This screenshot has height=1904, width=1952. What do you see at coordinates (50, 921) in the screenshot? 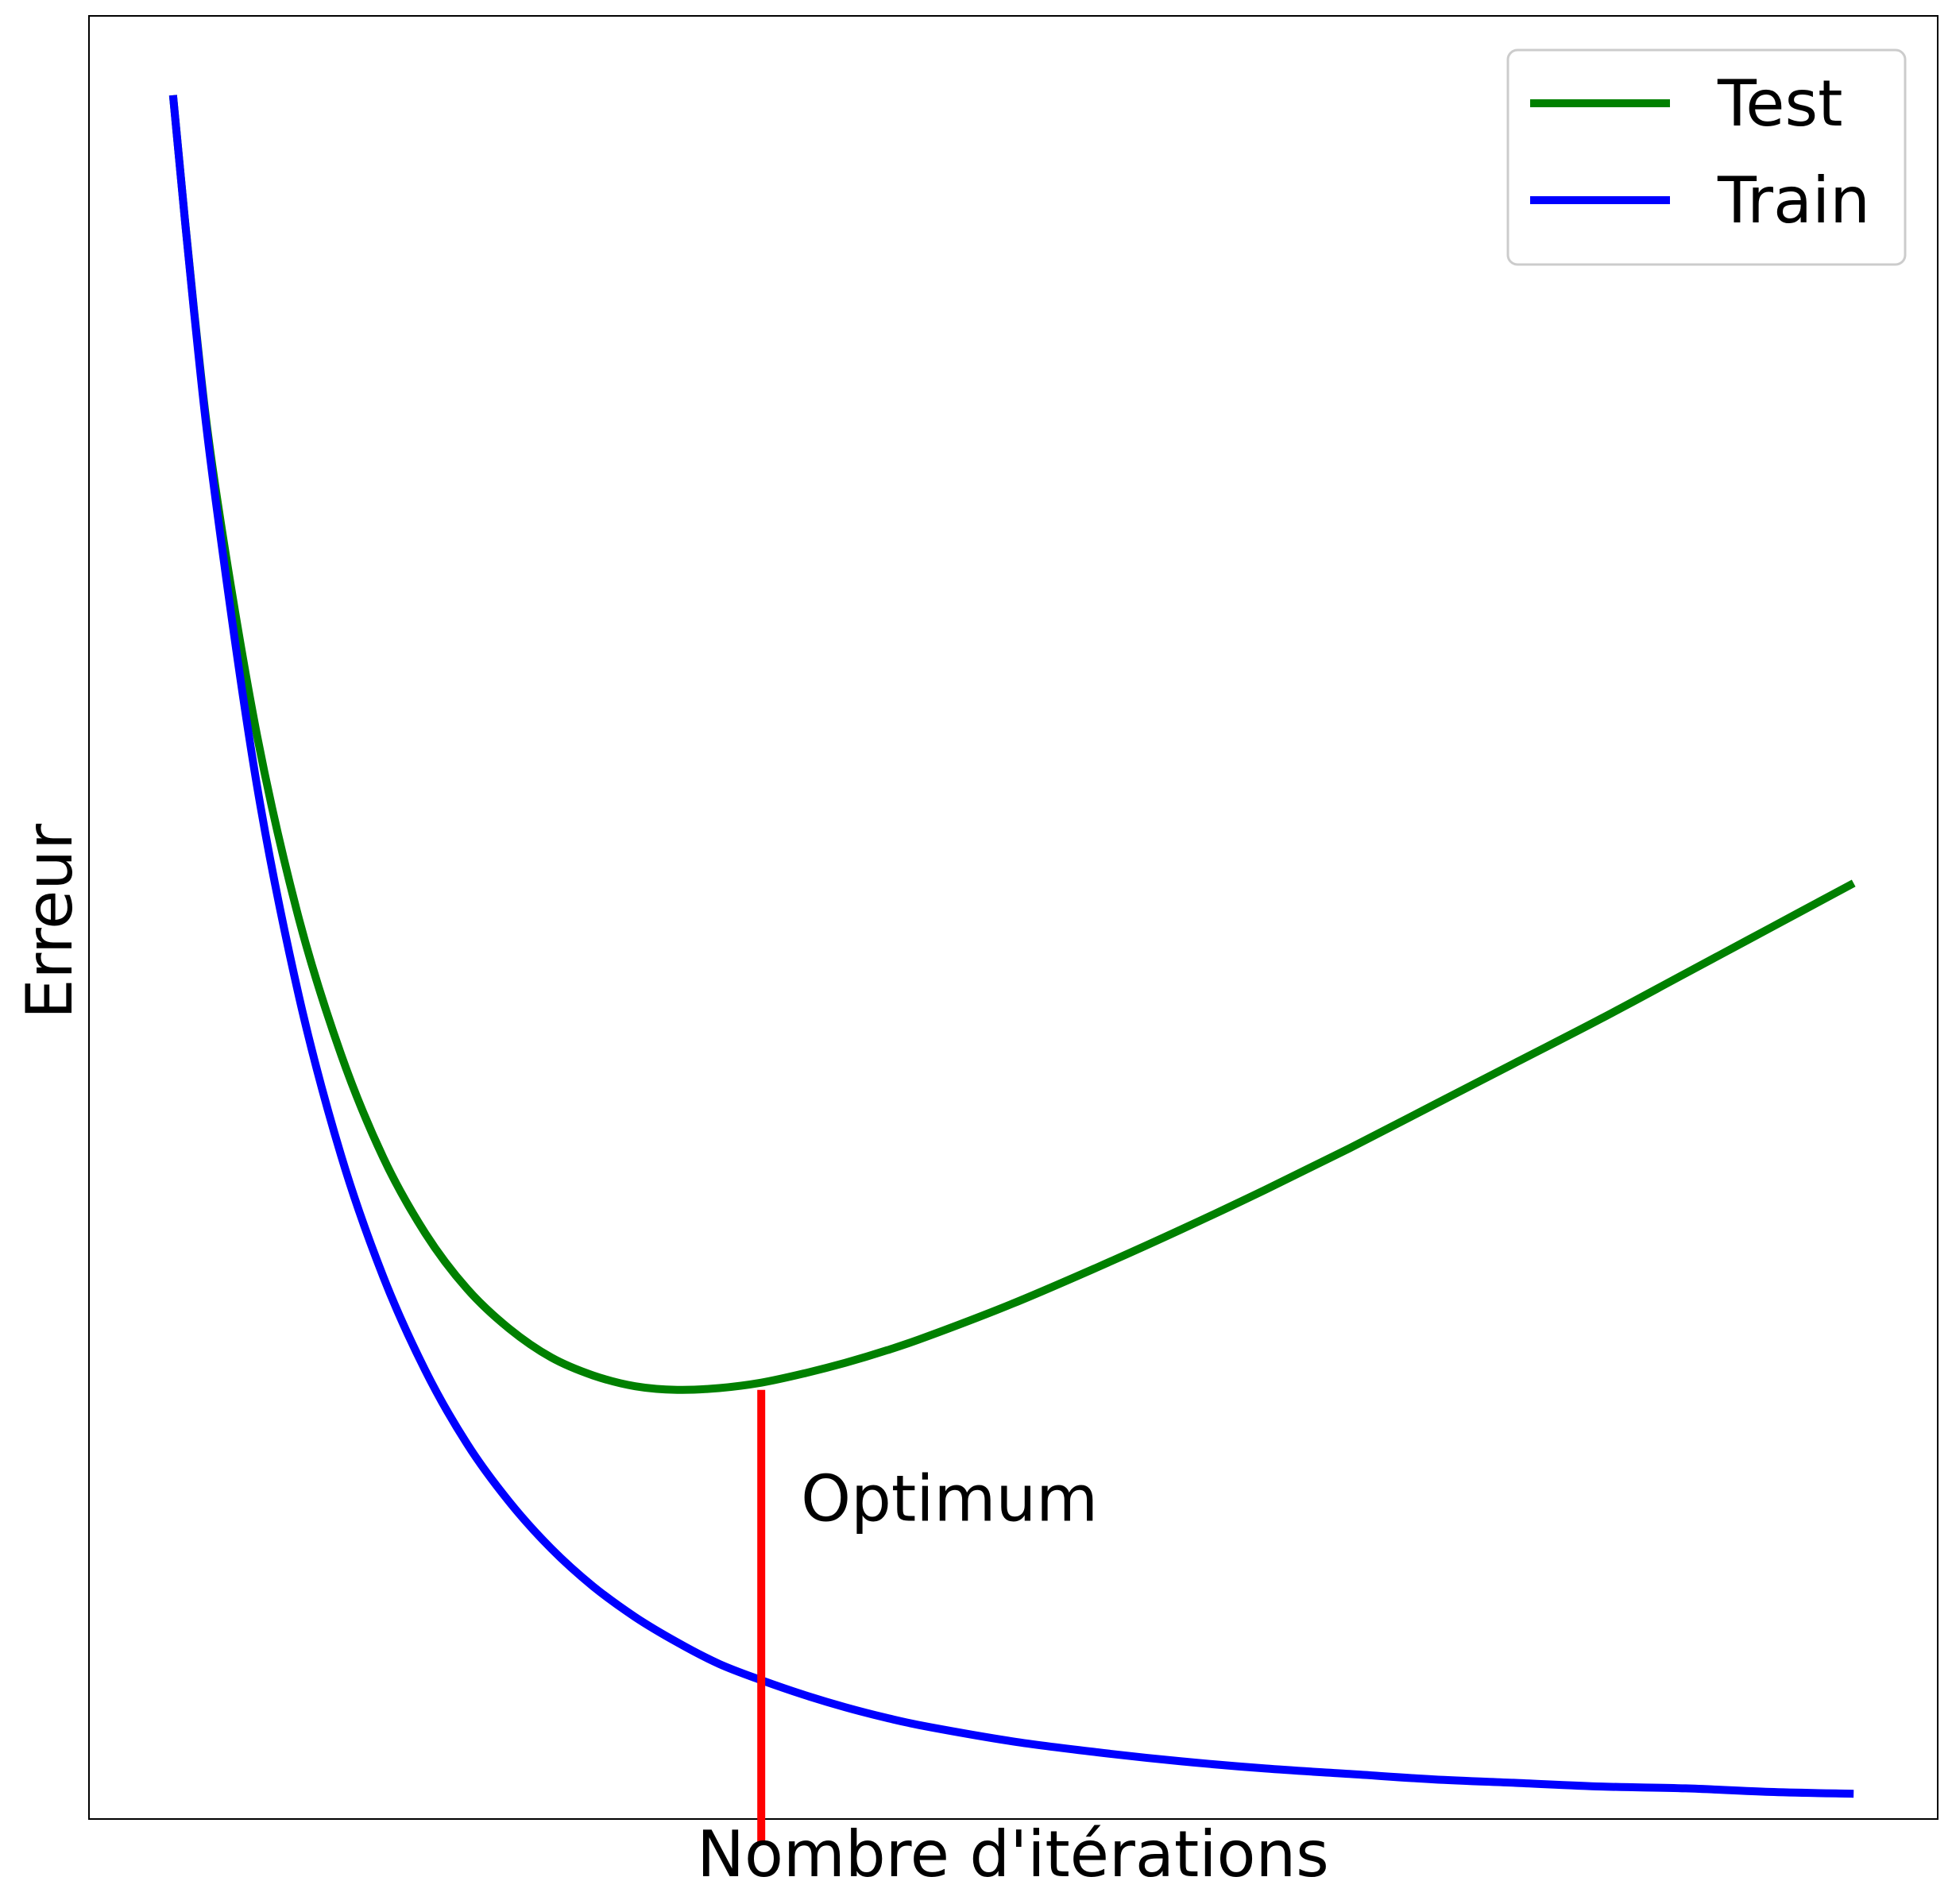
I see `y-axis-label: Erreur` at bounding box center [50, 921].